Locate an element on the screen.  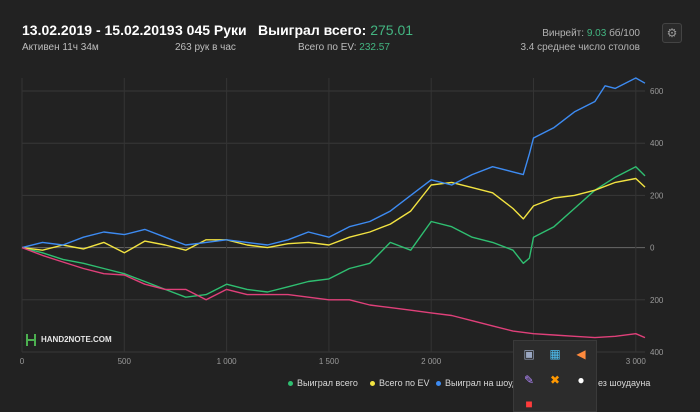
legend-ev-dot is located at coordinates (372, 384).